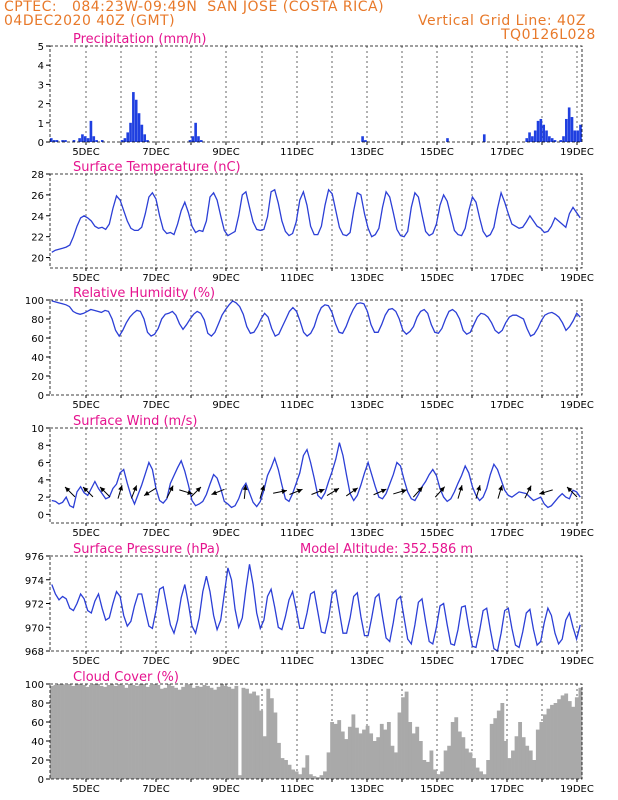 This screenshot has height=800, width=618. Describe the element at coordinates (41, 105) in the screenshot. I see `y-tick-label: 2` at that location.